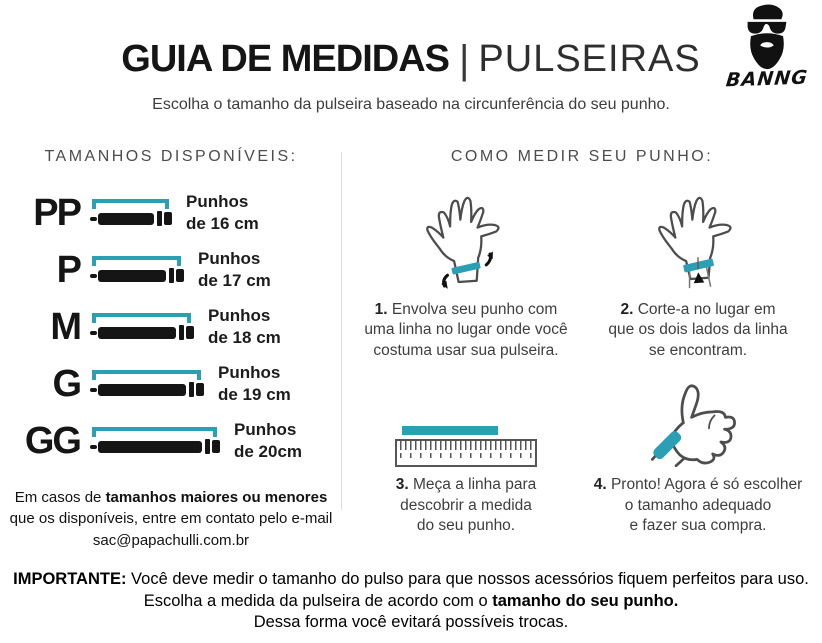  I want to click on size-row-p: P Punhos de 17 cm, so click(171, 269).